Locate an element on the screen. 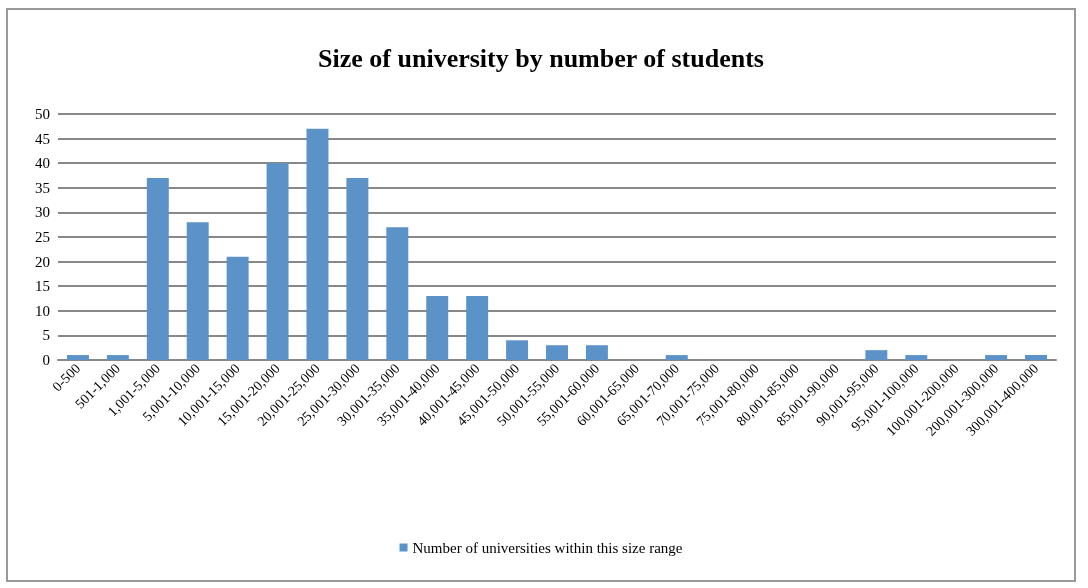 The height and width of the screenshot is (588, 1088). y-tick-label: 30 is located at coordinates (42, 212).